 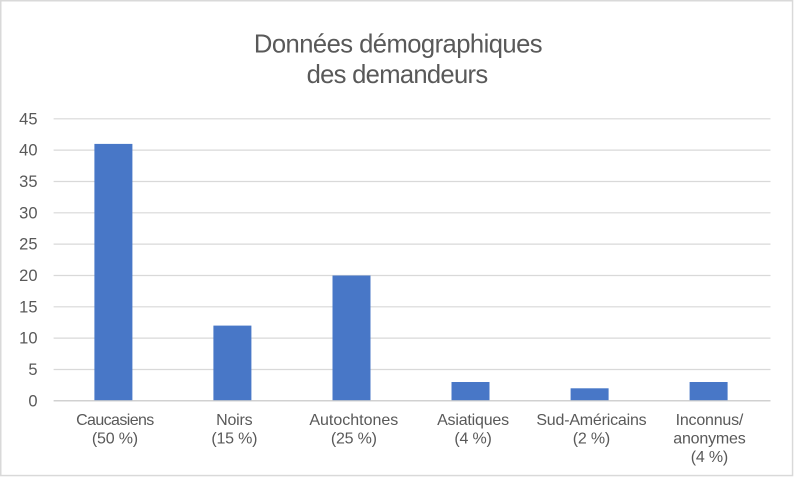 What do you see at coordinates (28, 245) in the screenshot?
I see `svg-text: 25` at bounding box center [28, 245].